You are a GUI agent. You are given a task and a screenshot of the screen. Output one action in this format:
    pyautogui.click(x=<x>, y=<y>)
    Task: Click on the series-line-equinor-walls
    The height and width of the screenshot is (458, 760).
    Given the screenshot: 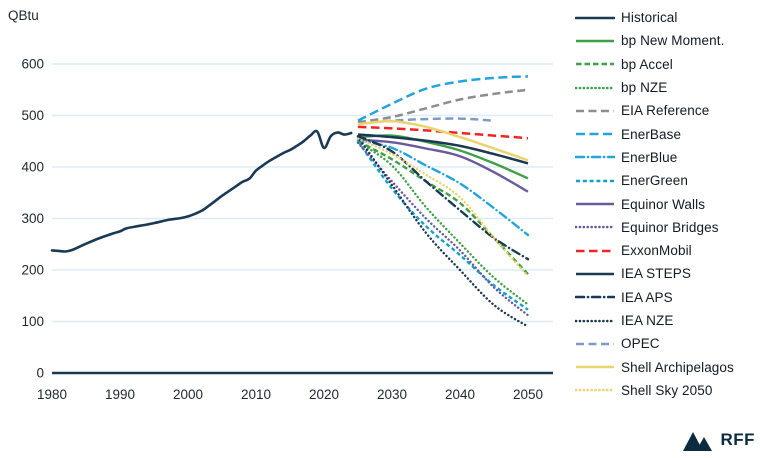 What is the action you would take?
    pyautogui.click(x=443, y=165)
    